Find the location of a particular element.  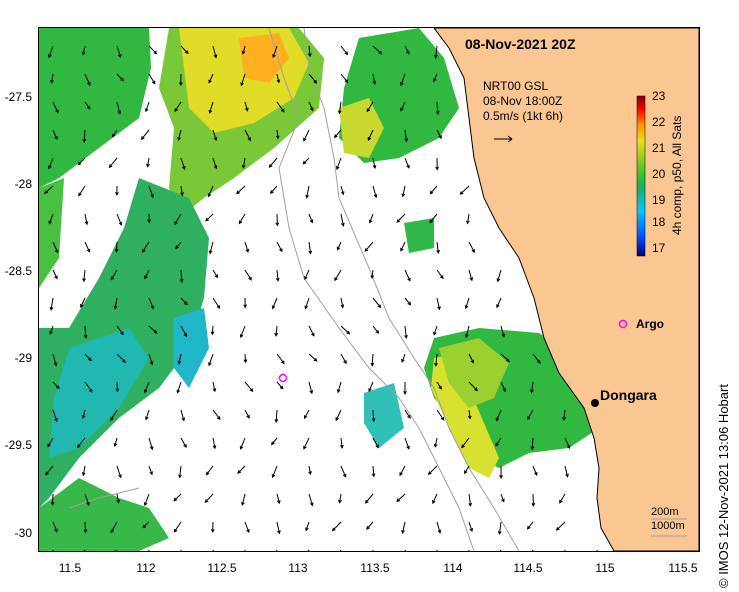

sst-patch-warm-hot is located at coordinates (264, 58).